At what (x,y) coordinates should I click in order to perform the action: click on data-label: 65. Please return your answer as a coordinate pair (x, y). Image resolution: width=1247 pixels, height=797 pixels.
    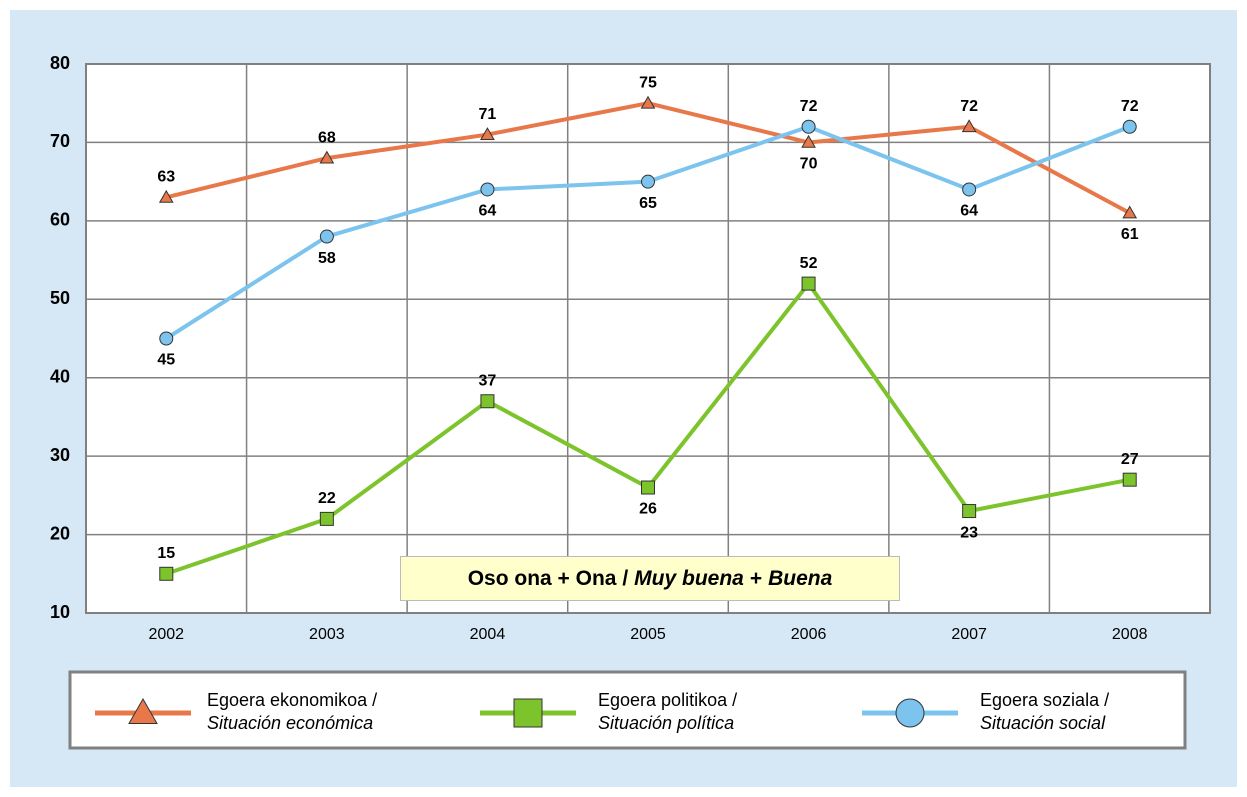
    Looking at the image, I should click on (648, 203).